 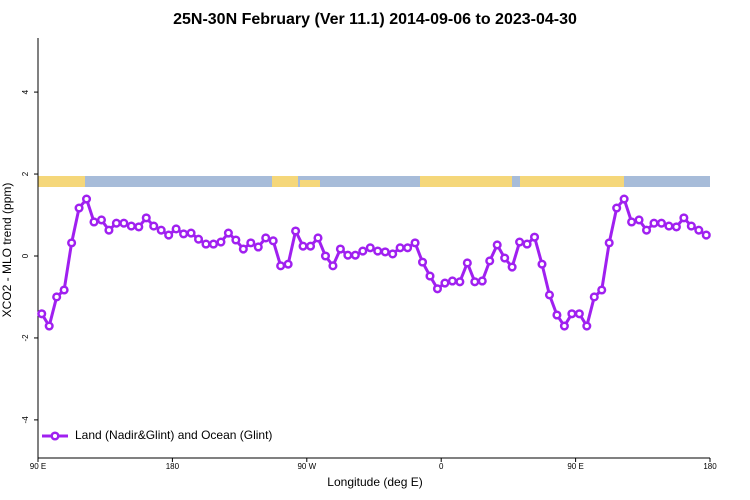 What do you see at coordinates (25, 338) in the screenshot?
I see `y-tick-label: -2` at bounding box center [25, 338].